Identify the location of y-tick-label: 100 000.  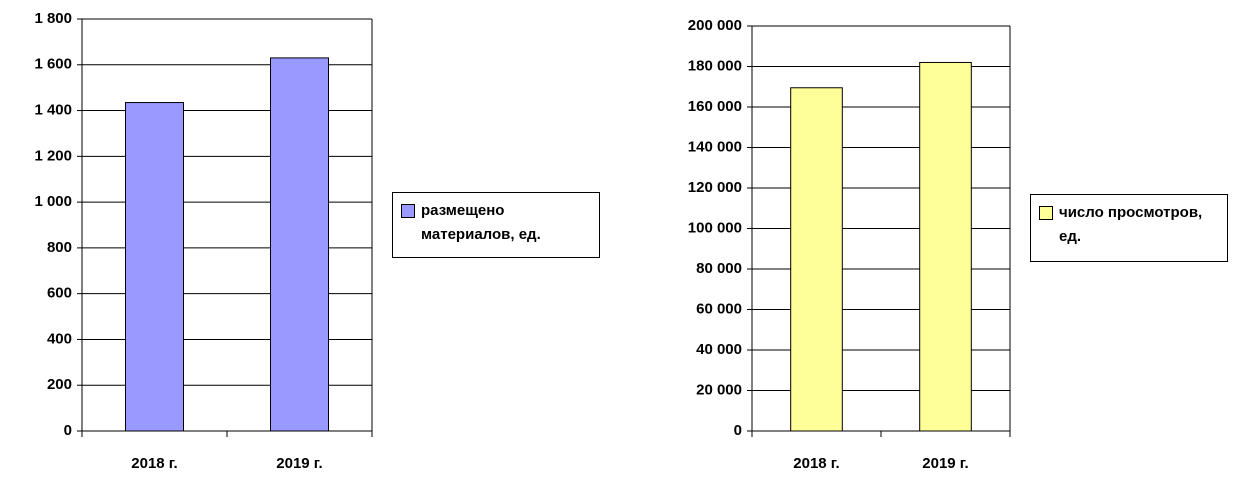
(715, 227).